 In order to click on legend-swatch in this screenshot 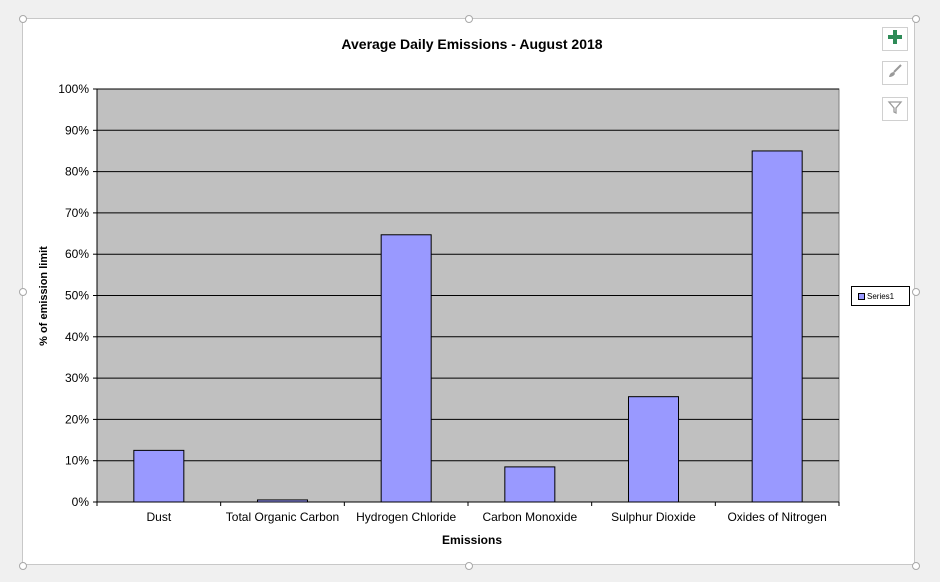, I will do `click(861, 296)`.